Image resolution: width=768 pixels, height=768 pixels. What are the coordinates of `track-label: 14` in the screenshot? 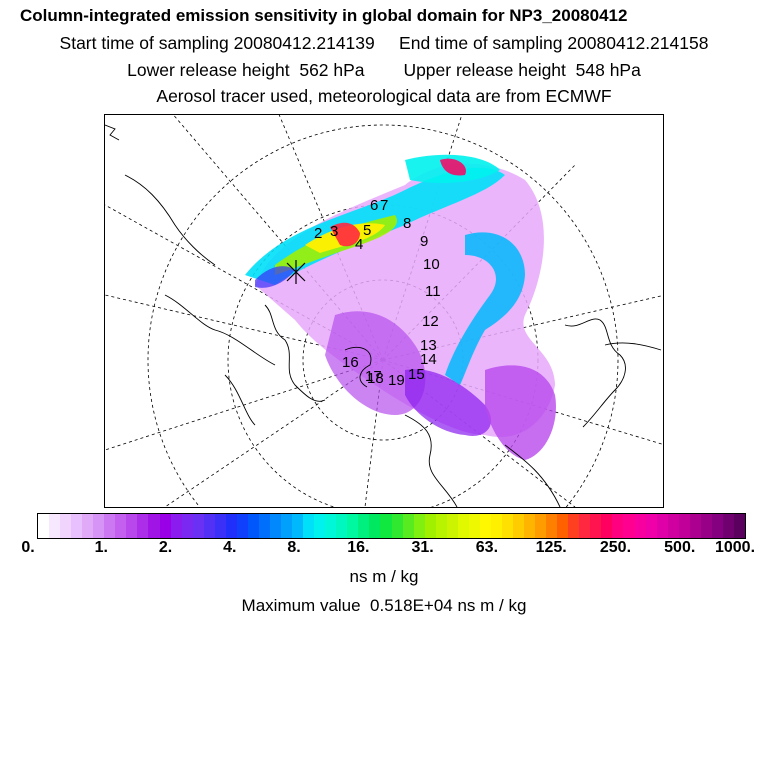 It's located at (428, 359).